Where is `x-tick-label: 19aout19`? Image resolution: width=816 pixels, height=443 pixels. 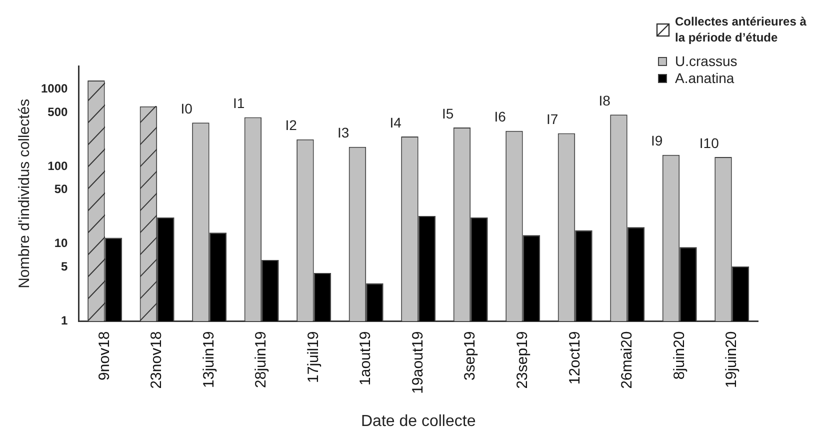
x-tick-label: 19aout19 is located at coordinates (417, 362).